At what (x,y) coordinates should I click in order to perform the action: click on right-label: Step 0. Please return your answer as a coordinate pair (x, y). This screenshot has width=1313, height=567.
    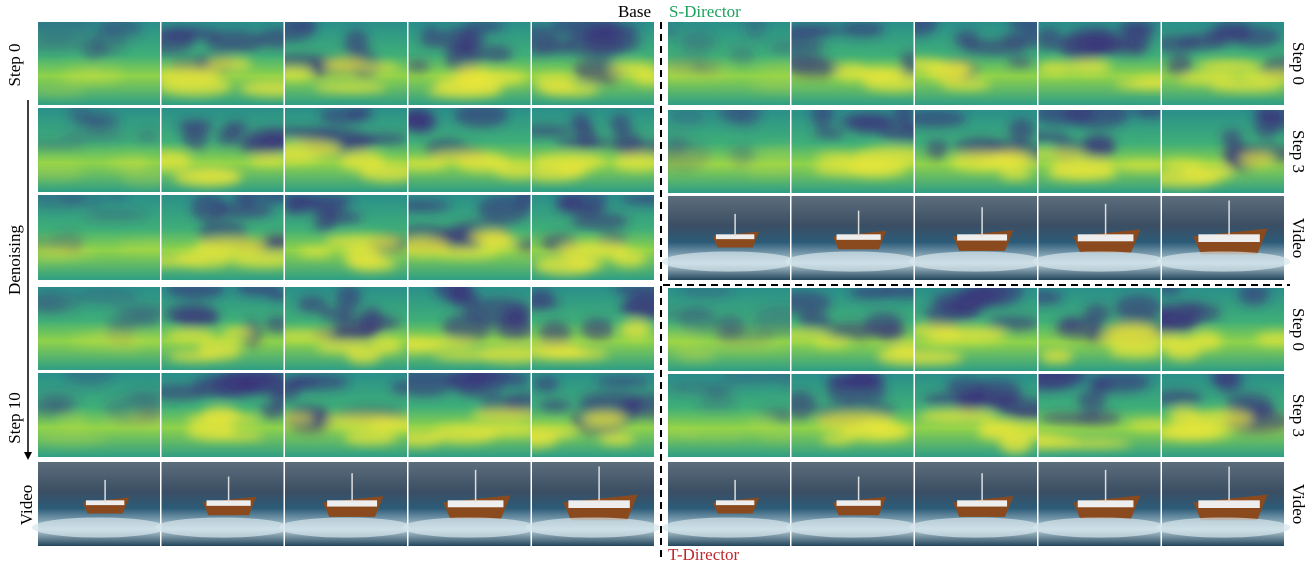
    Looking at the image, I should click on (1298, 329).